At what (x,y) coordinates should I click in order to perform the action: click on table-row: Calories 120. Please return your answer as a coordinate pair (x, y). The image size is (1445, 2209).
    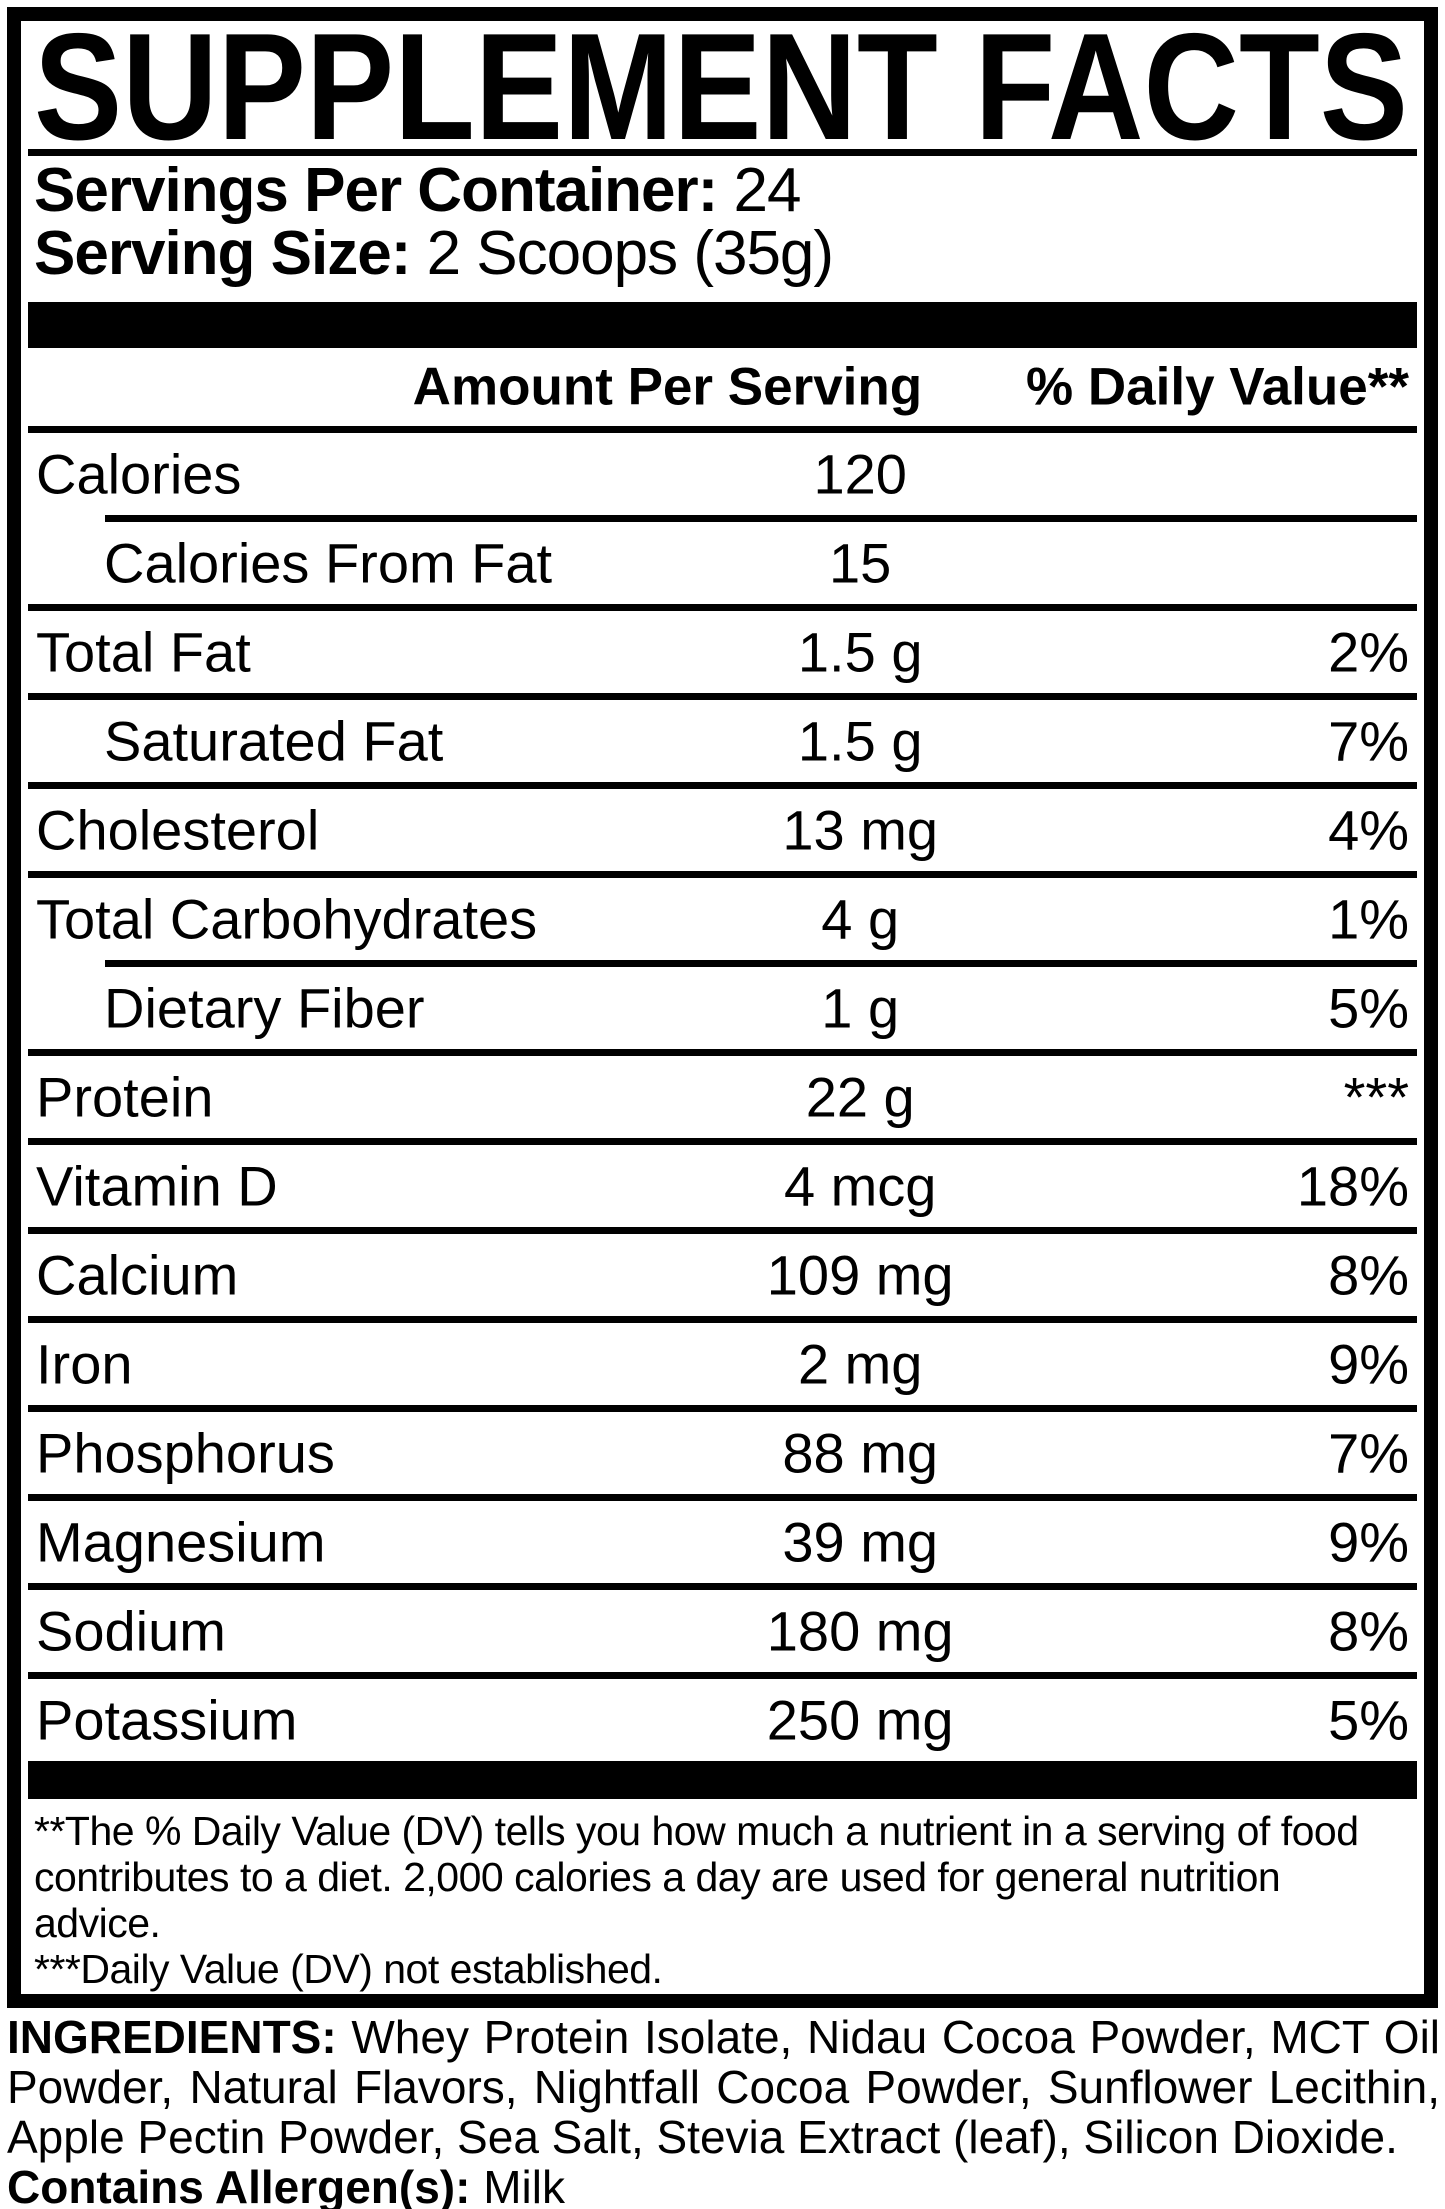
    Looking at the image, I should click on (722, 474).